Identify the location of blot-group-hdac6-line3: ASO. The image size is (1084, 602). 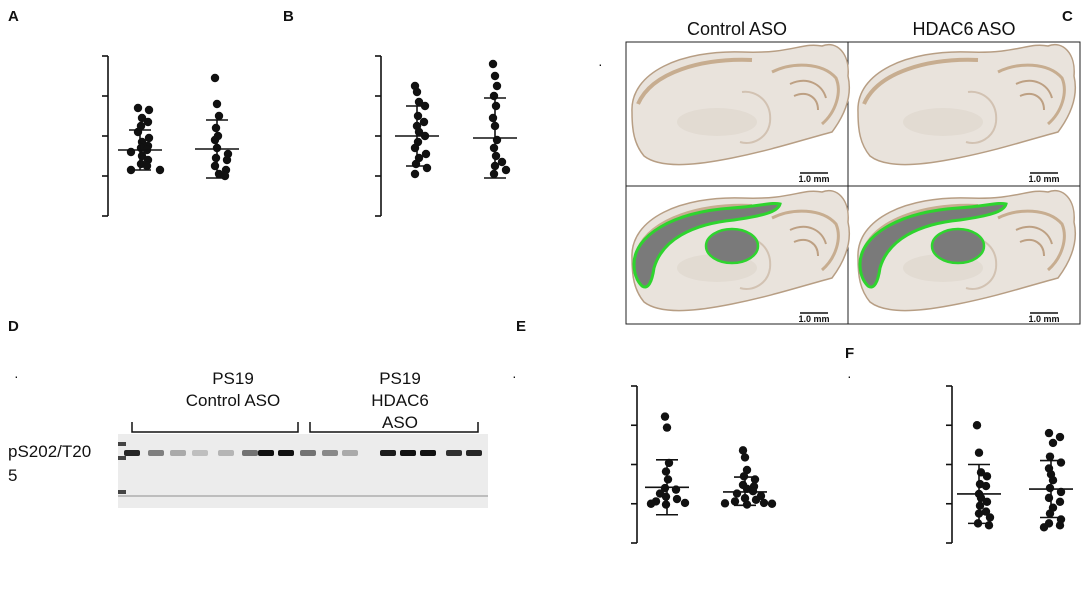
(400, 422).